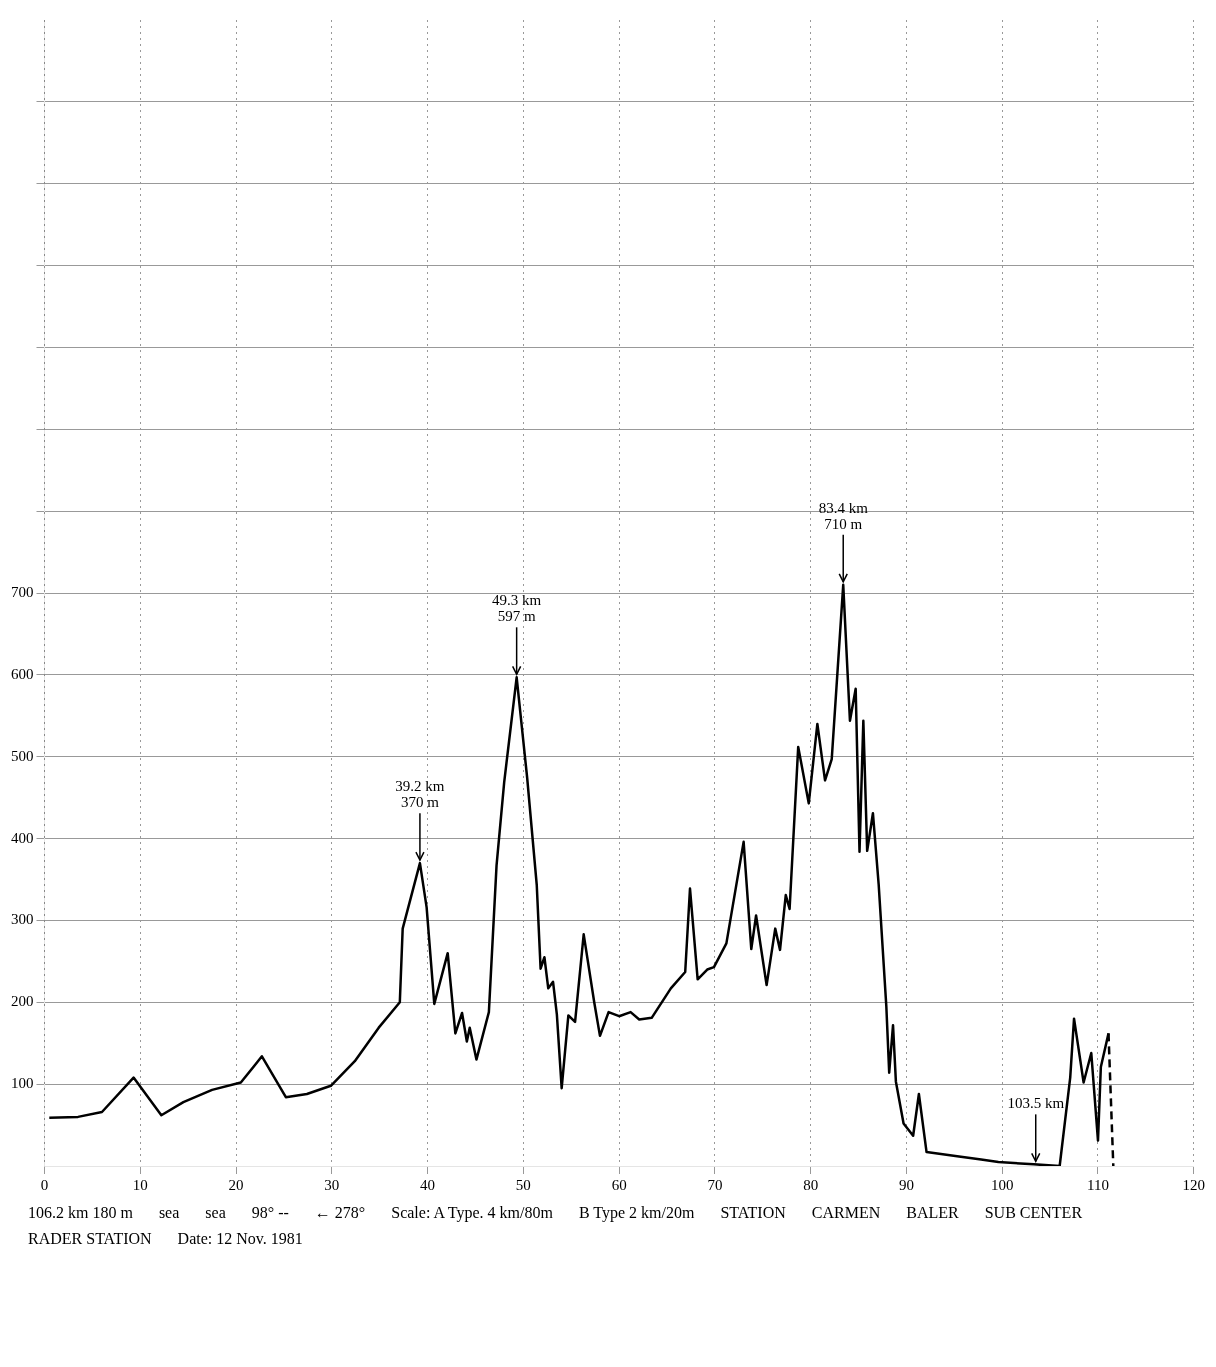 The height and width of the screenshot is (1367, 1216). What do you see at coordinates (80, 1213) in the screenshot?
I see `text: 106.2 km 180 m` at bounding box center [80, 1213].